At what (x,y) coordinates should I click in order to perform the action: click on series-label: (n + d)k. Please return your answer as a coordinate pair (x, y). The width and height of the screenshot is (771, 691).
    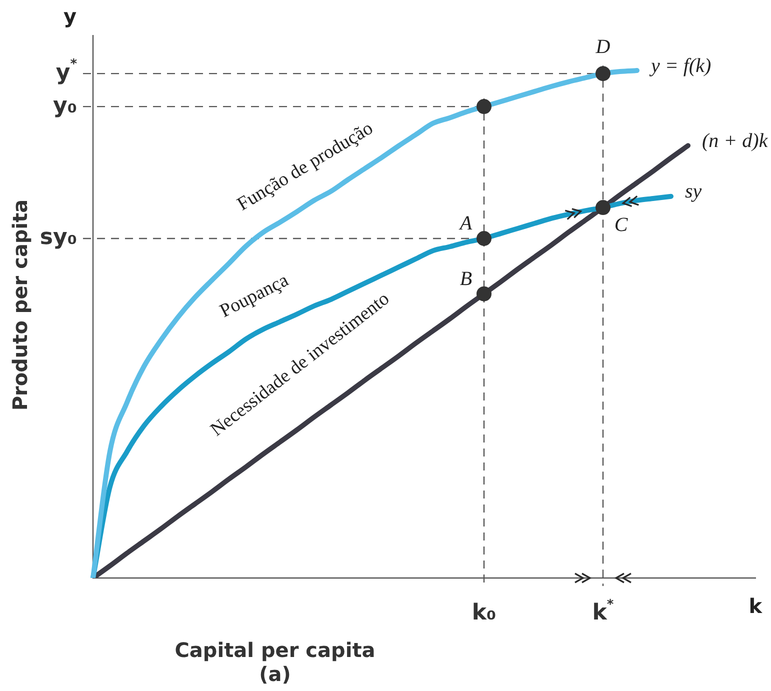
    Looking at the image, I should click on (735, 141).